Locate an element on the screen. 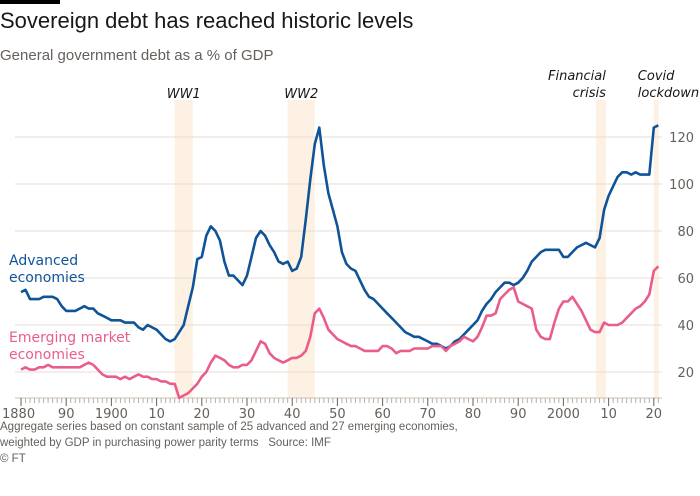 Image resolution: width=700 pixels, height=496 pixels. y-tick-label: 60 is located at coordinates (685, 279).